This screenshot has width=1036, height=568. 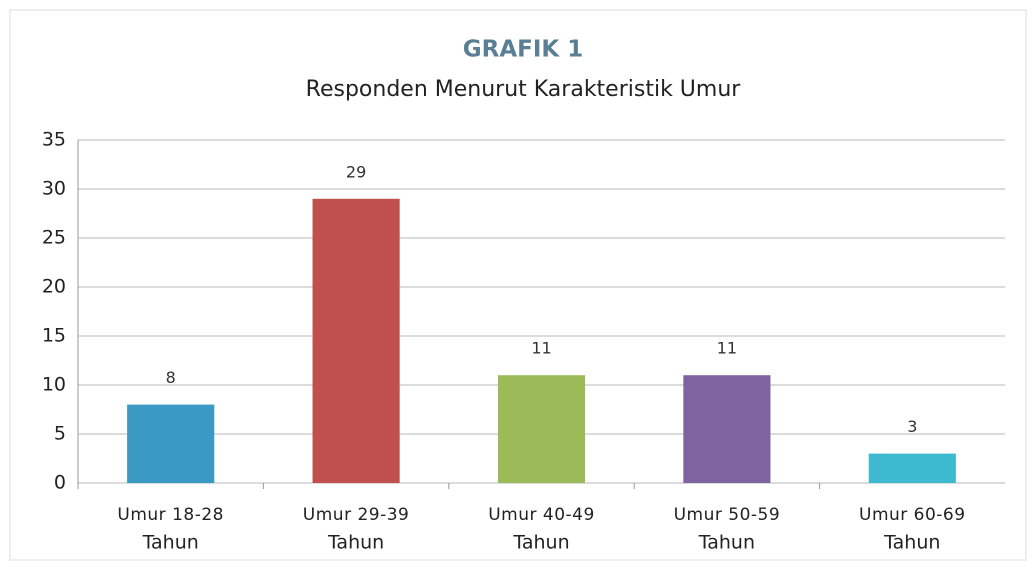 What do you see at coordinates (54, 385) in the screenshot?
I see `y-tick-label: 10` at bounding box center [54, 385].